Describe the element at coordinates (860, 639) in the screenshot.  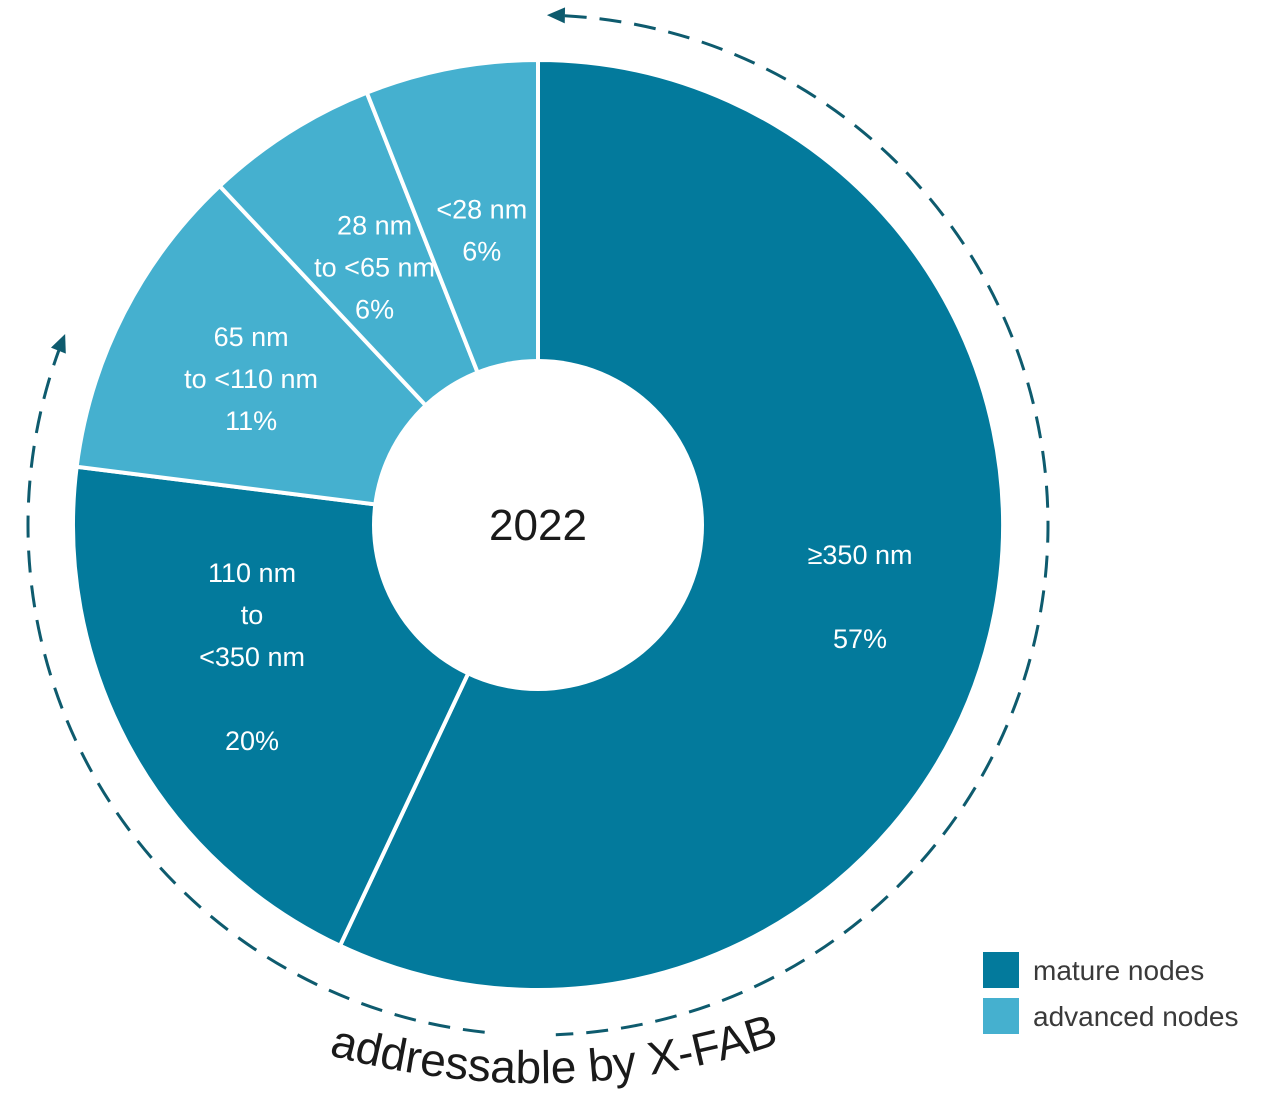
I see `slice-label-line: 57%` at that location.